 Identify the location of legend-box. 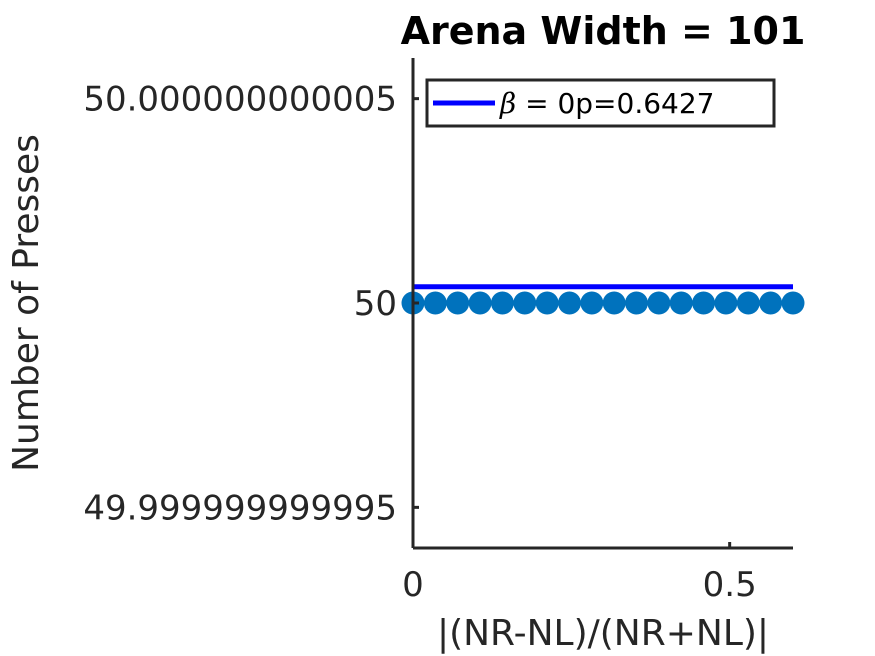
(600, 103).